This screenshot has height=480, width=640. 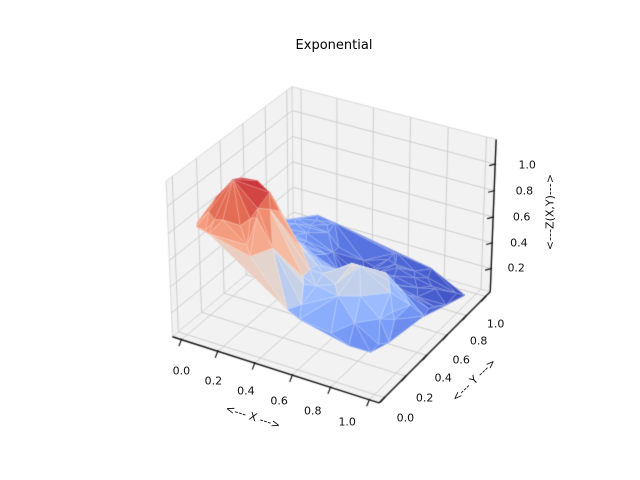 What do you see at coordinates (478, 341) in the screenshot?
I see `y-tick-label-4: 0.8` at bounding box center [478, 341].